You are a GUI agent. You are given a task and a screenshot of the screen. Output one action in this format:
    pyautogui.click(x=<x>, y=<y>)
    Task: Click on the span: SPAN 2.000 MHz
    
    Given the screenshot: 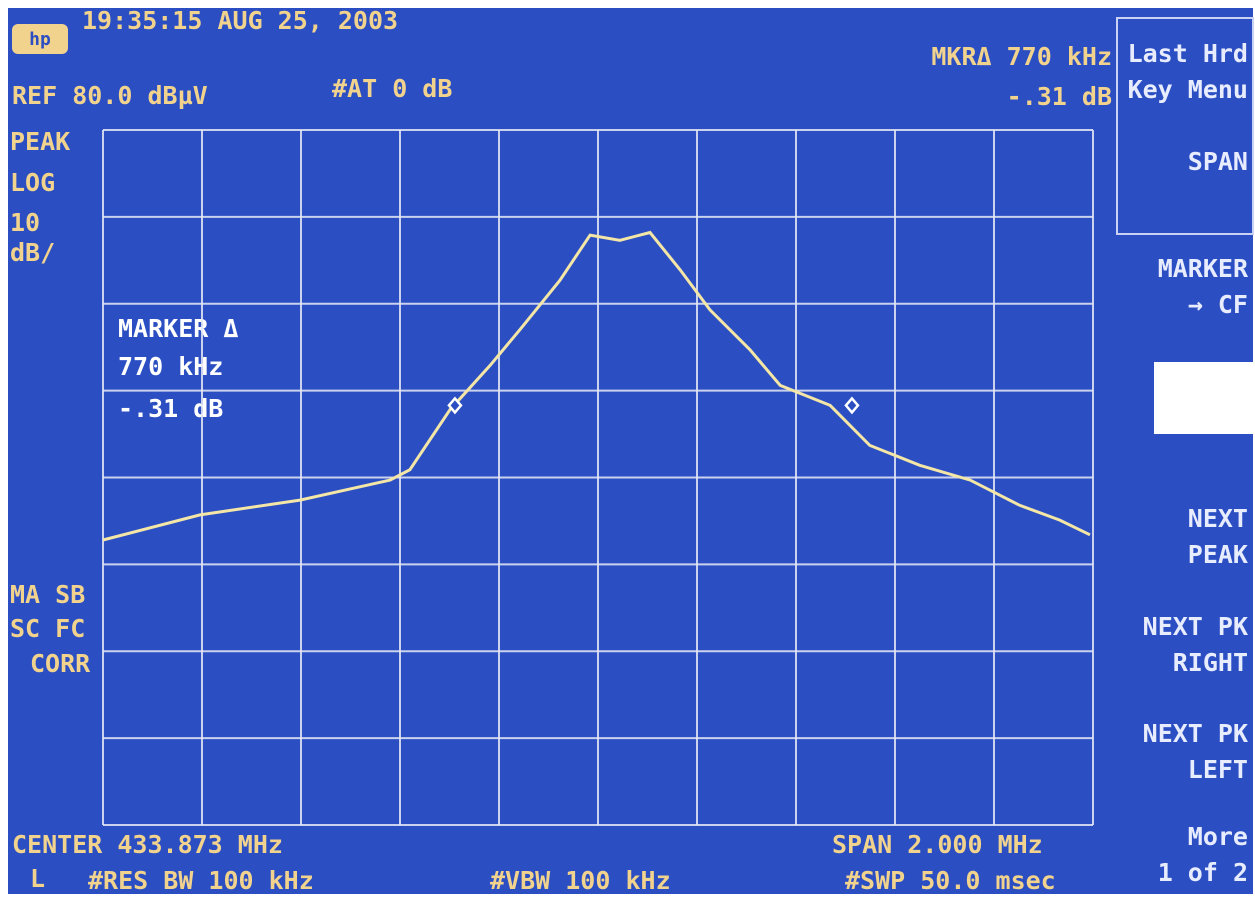 What is the action you would take?
    pyautogui.click(x=937, y=844)
    